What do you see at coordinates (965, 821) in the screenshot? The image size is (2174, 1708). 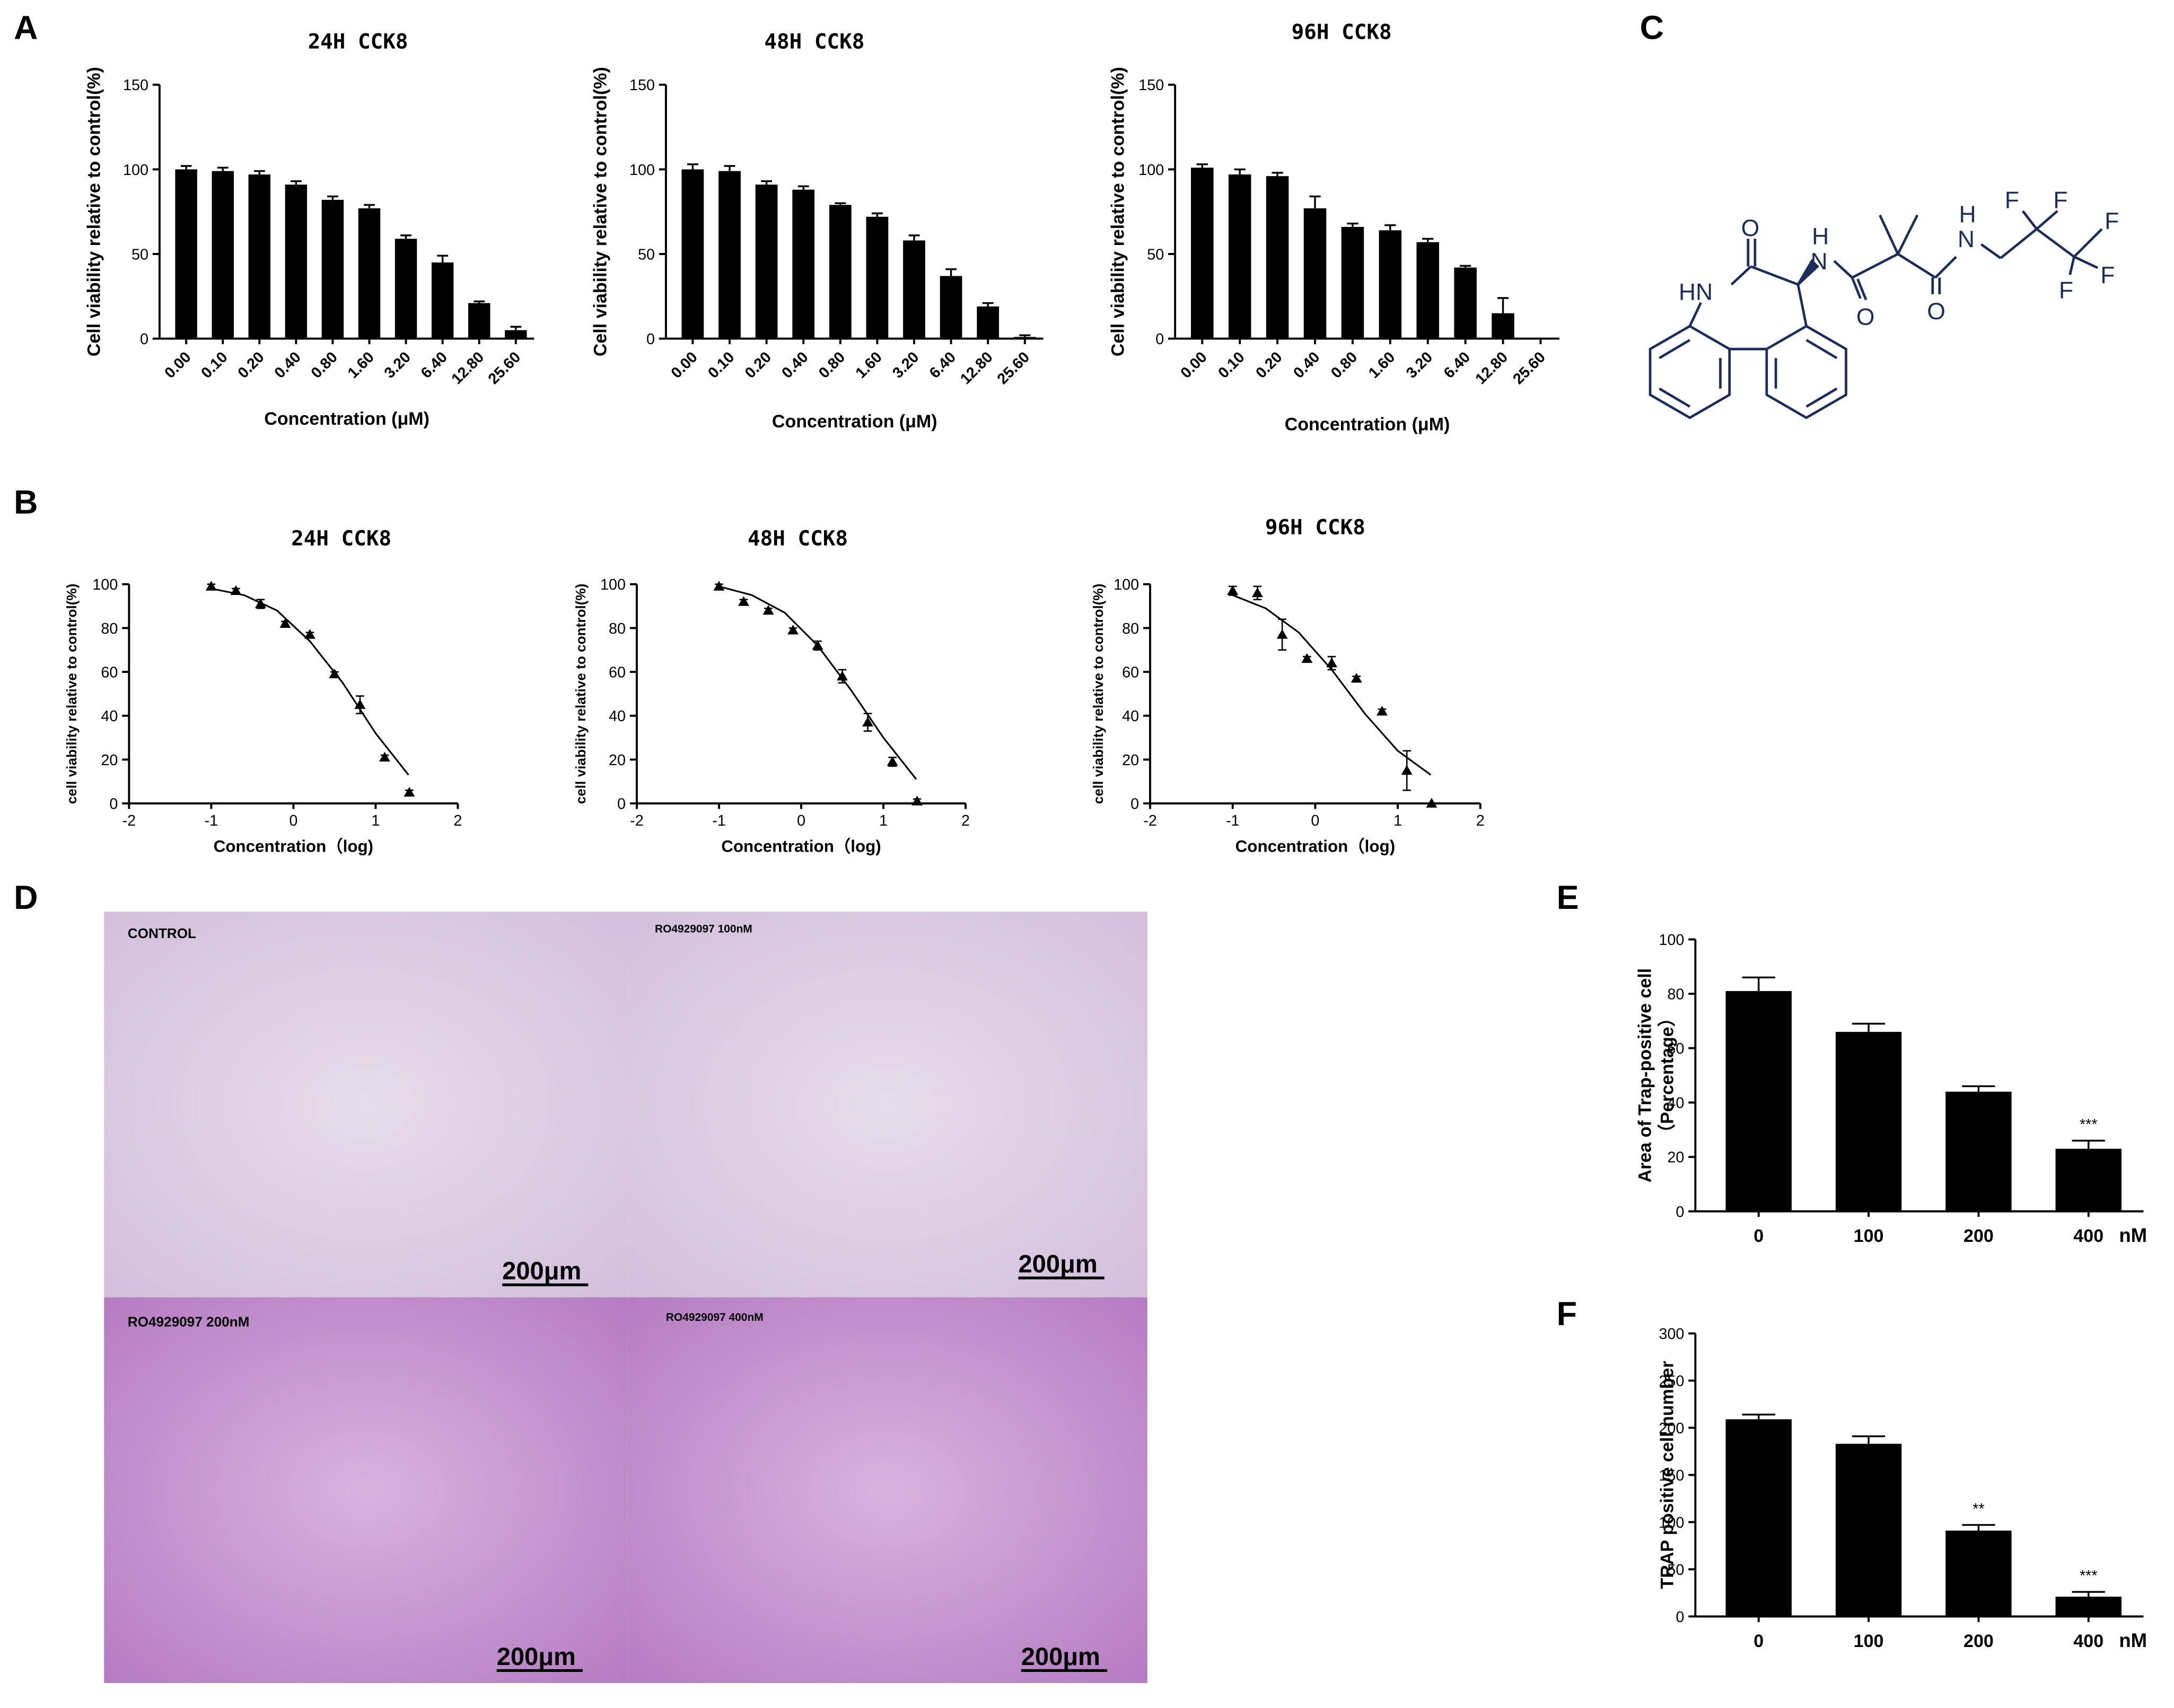 I see `x-tick-label: 2` at bounding box center [965, 821].